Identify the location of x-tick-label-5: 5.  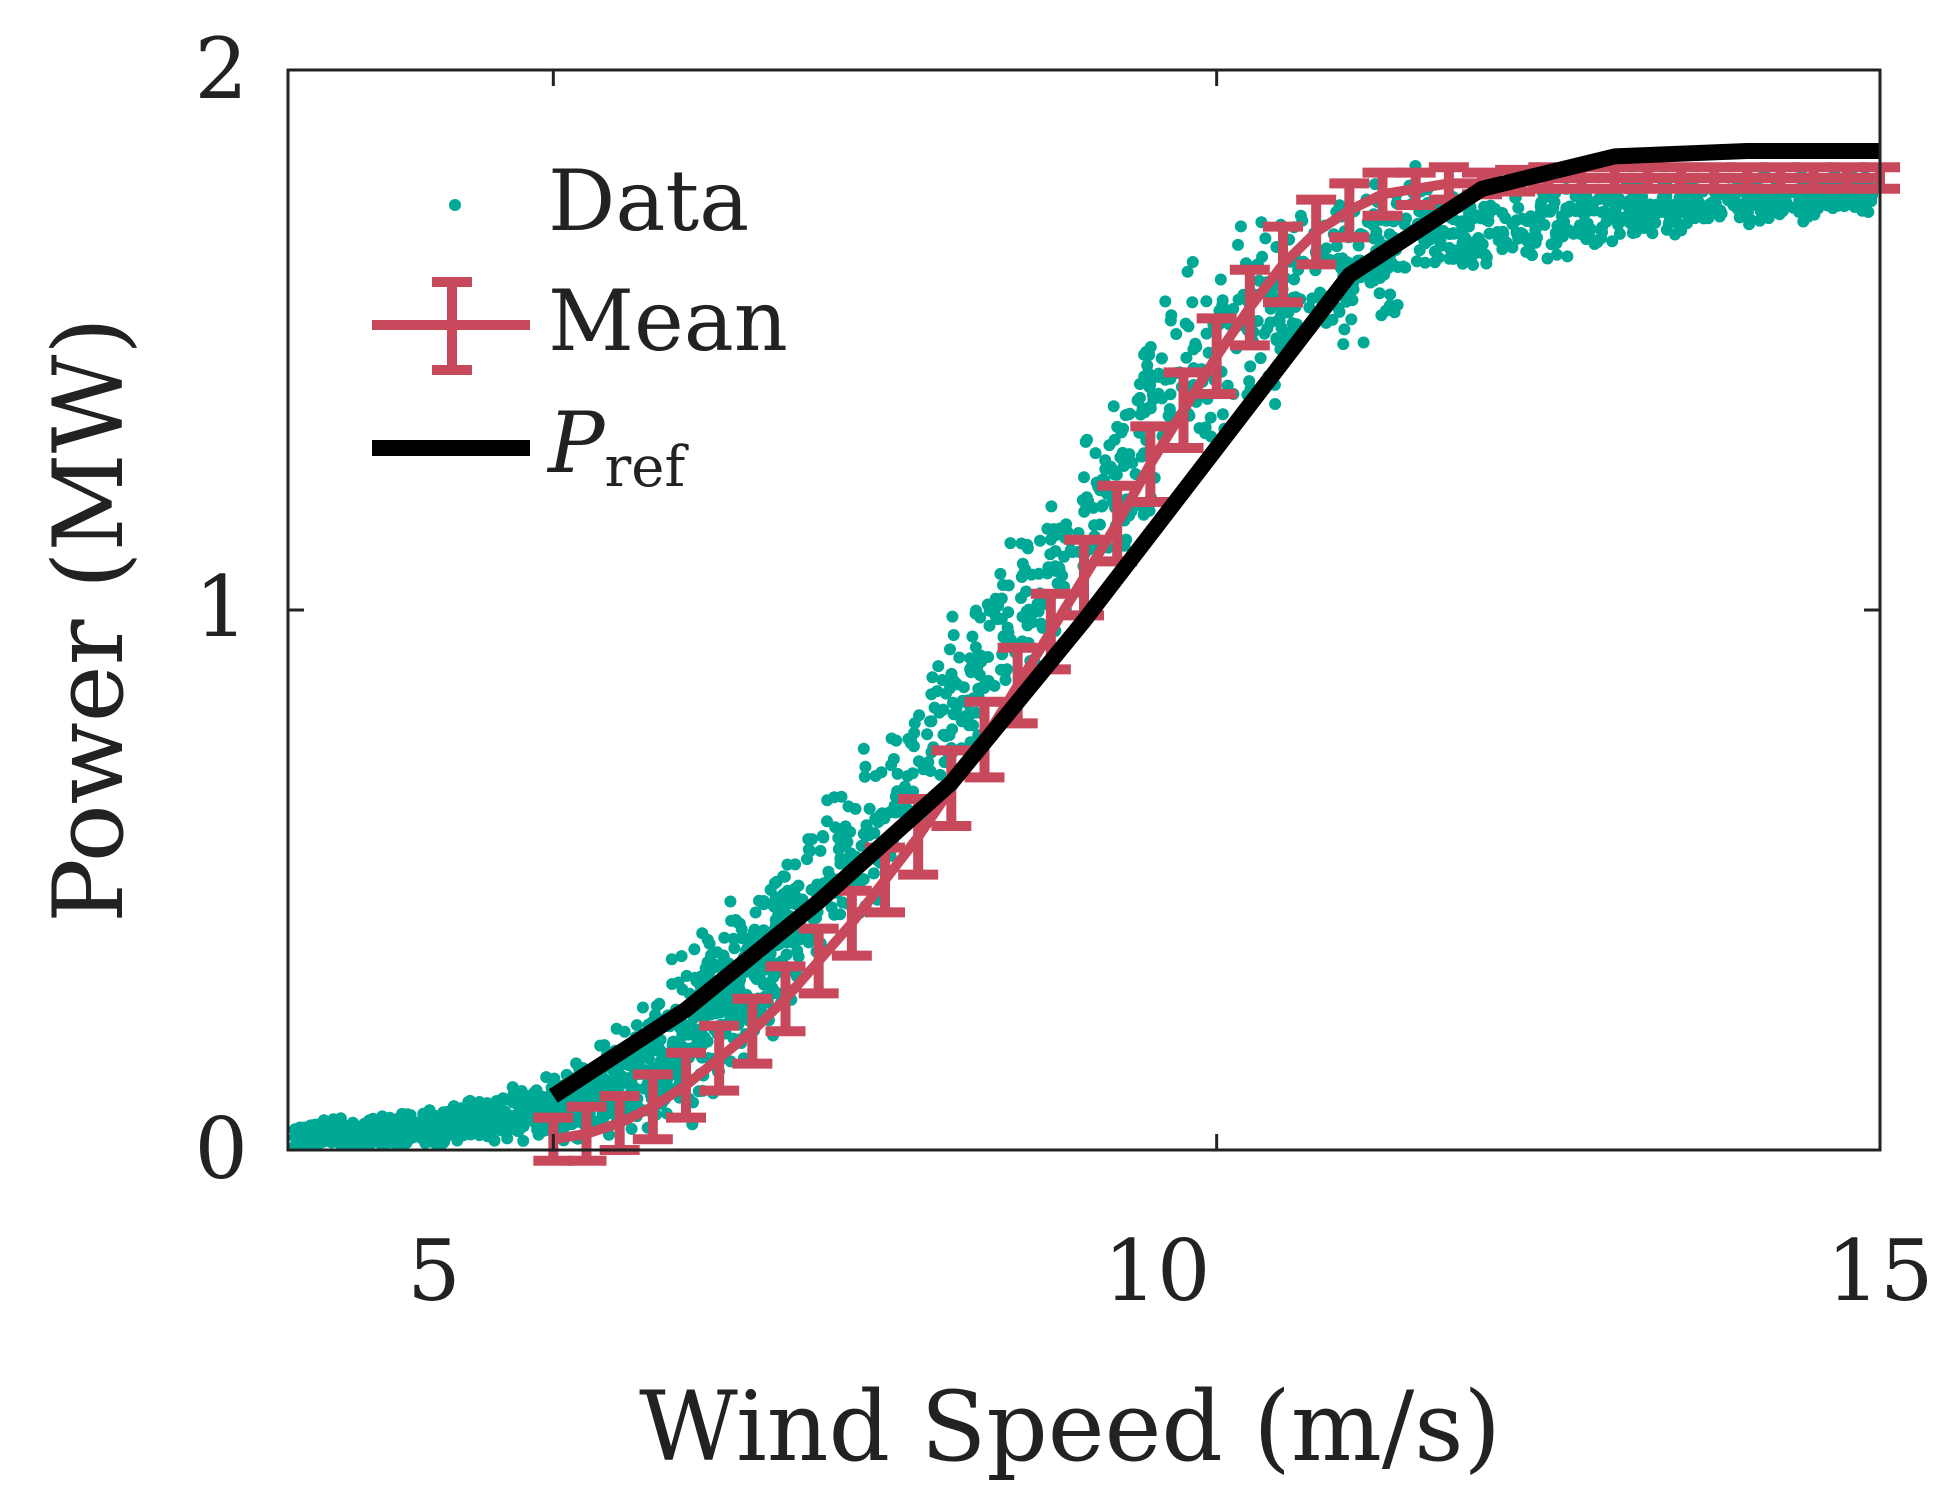
(433, 1271).